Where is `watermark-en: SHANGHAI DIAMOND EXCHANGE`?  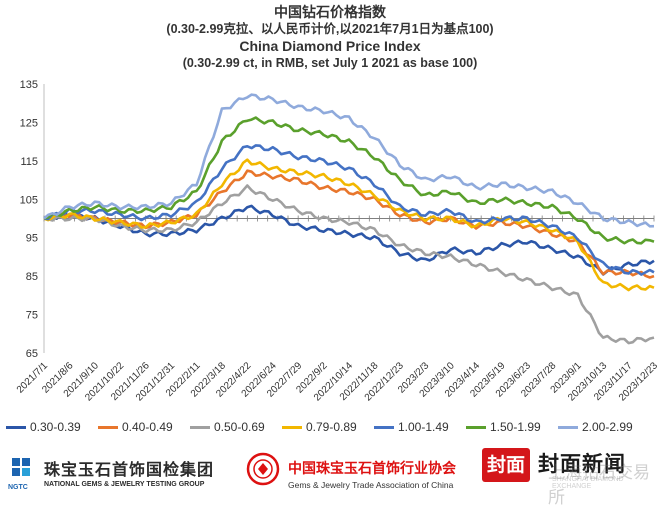
watermark-en: SHANGHAI DIAMOND EXCHANGE is located at coordinates (588, 483).